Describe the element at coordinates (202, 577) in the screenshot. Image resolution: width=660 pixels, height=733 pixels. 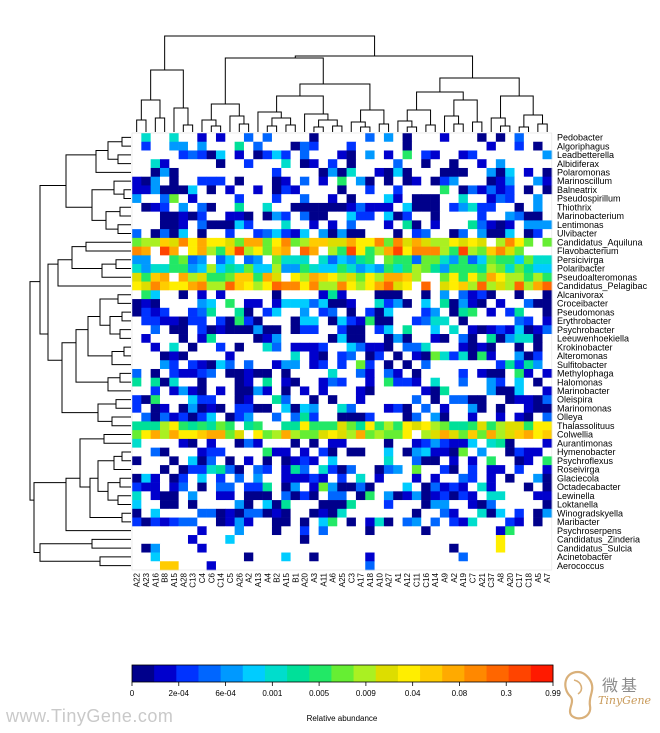
I see `column-label: C4` at that location.